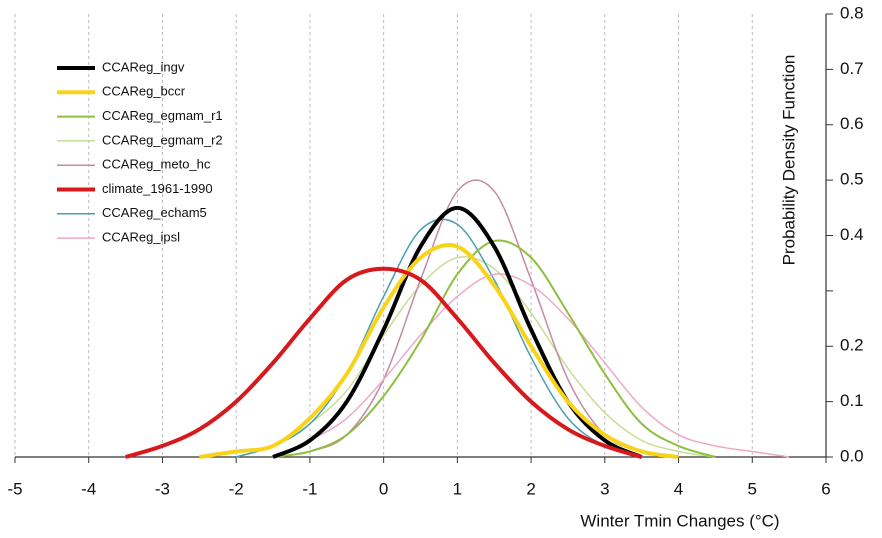 The height and width of the screenshot is (538, 882). I want to click on y-tick-label: 0.4, so click(852, 234).